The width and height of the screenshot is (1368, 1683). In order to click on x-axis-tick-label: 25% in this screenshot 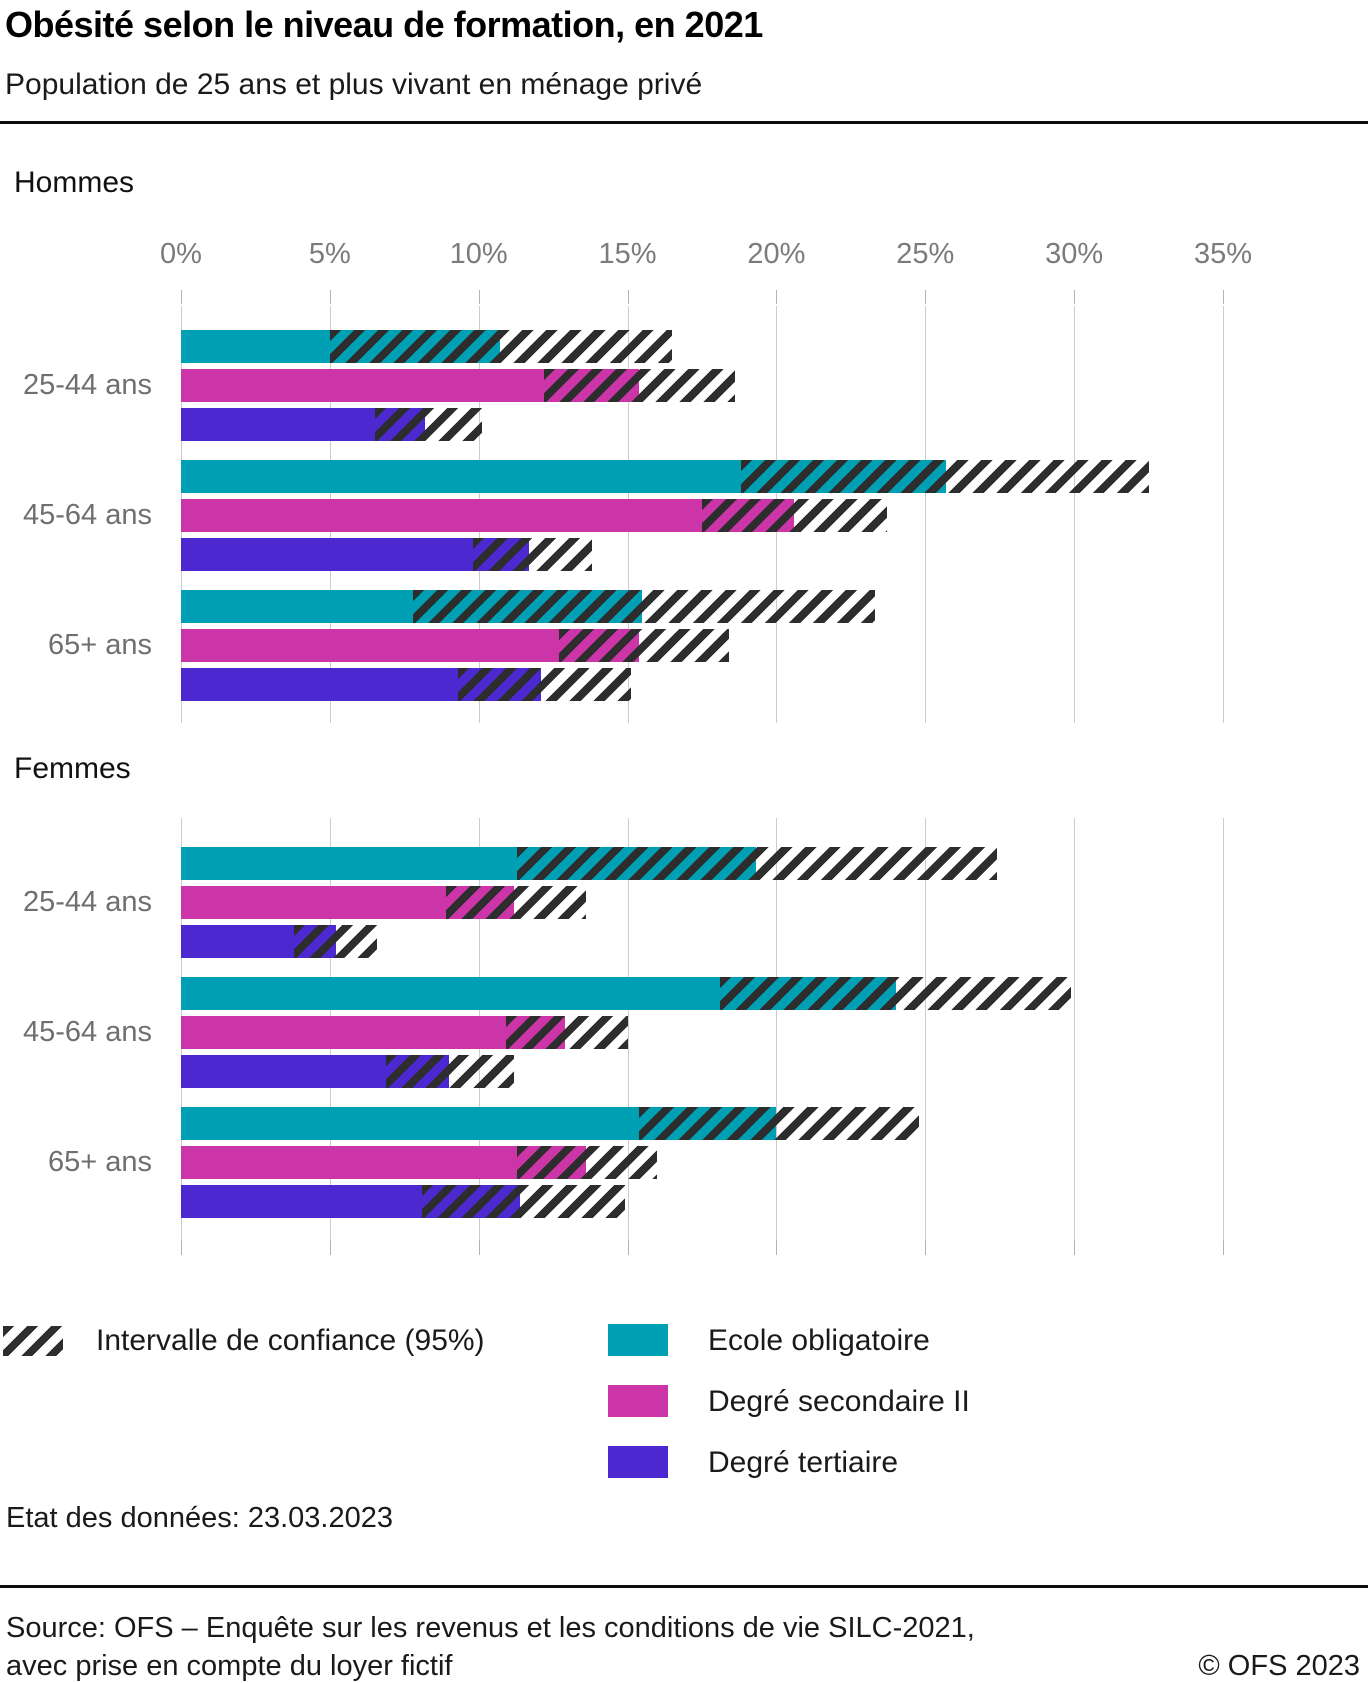, I will do `click(925, 254)`.